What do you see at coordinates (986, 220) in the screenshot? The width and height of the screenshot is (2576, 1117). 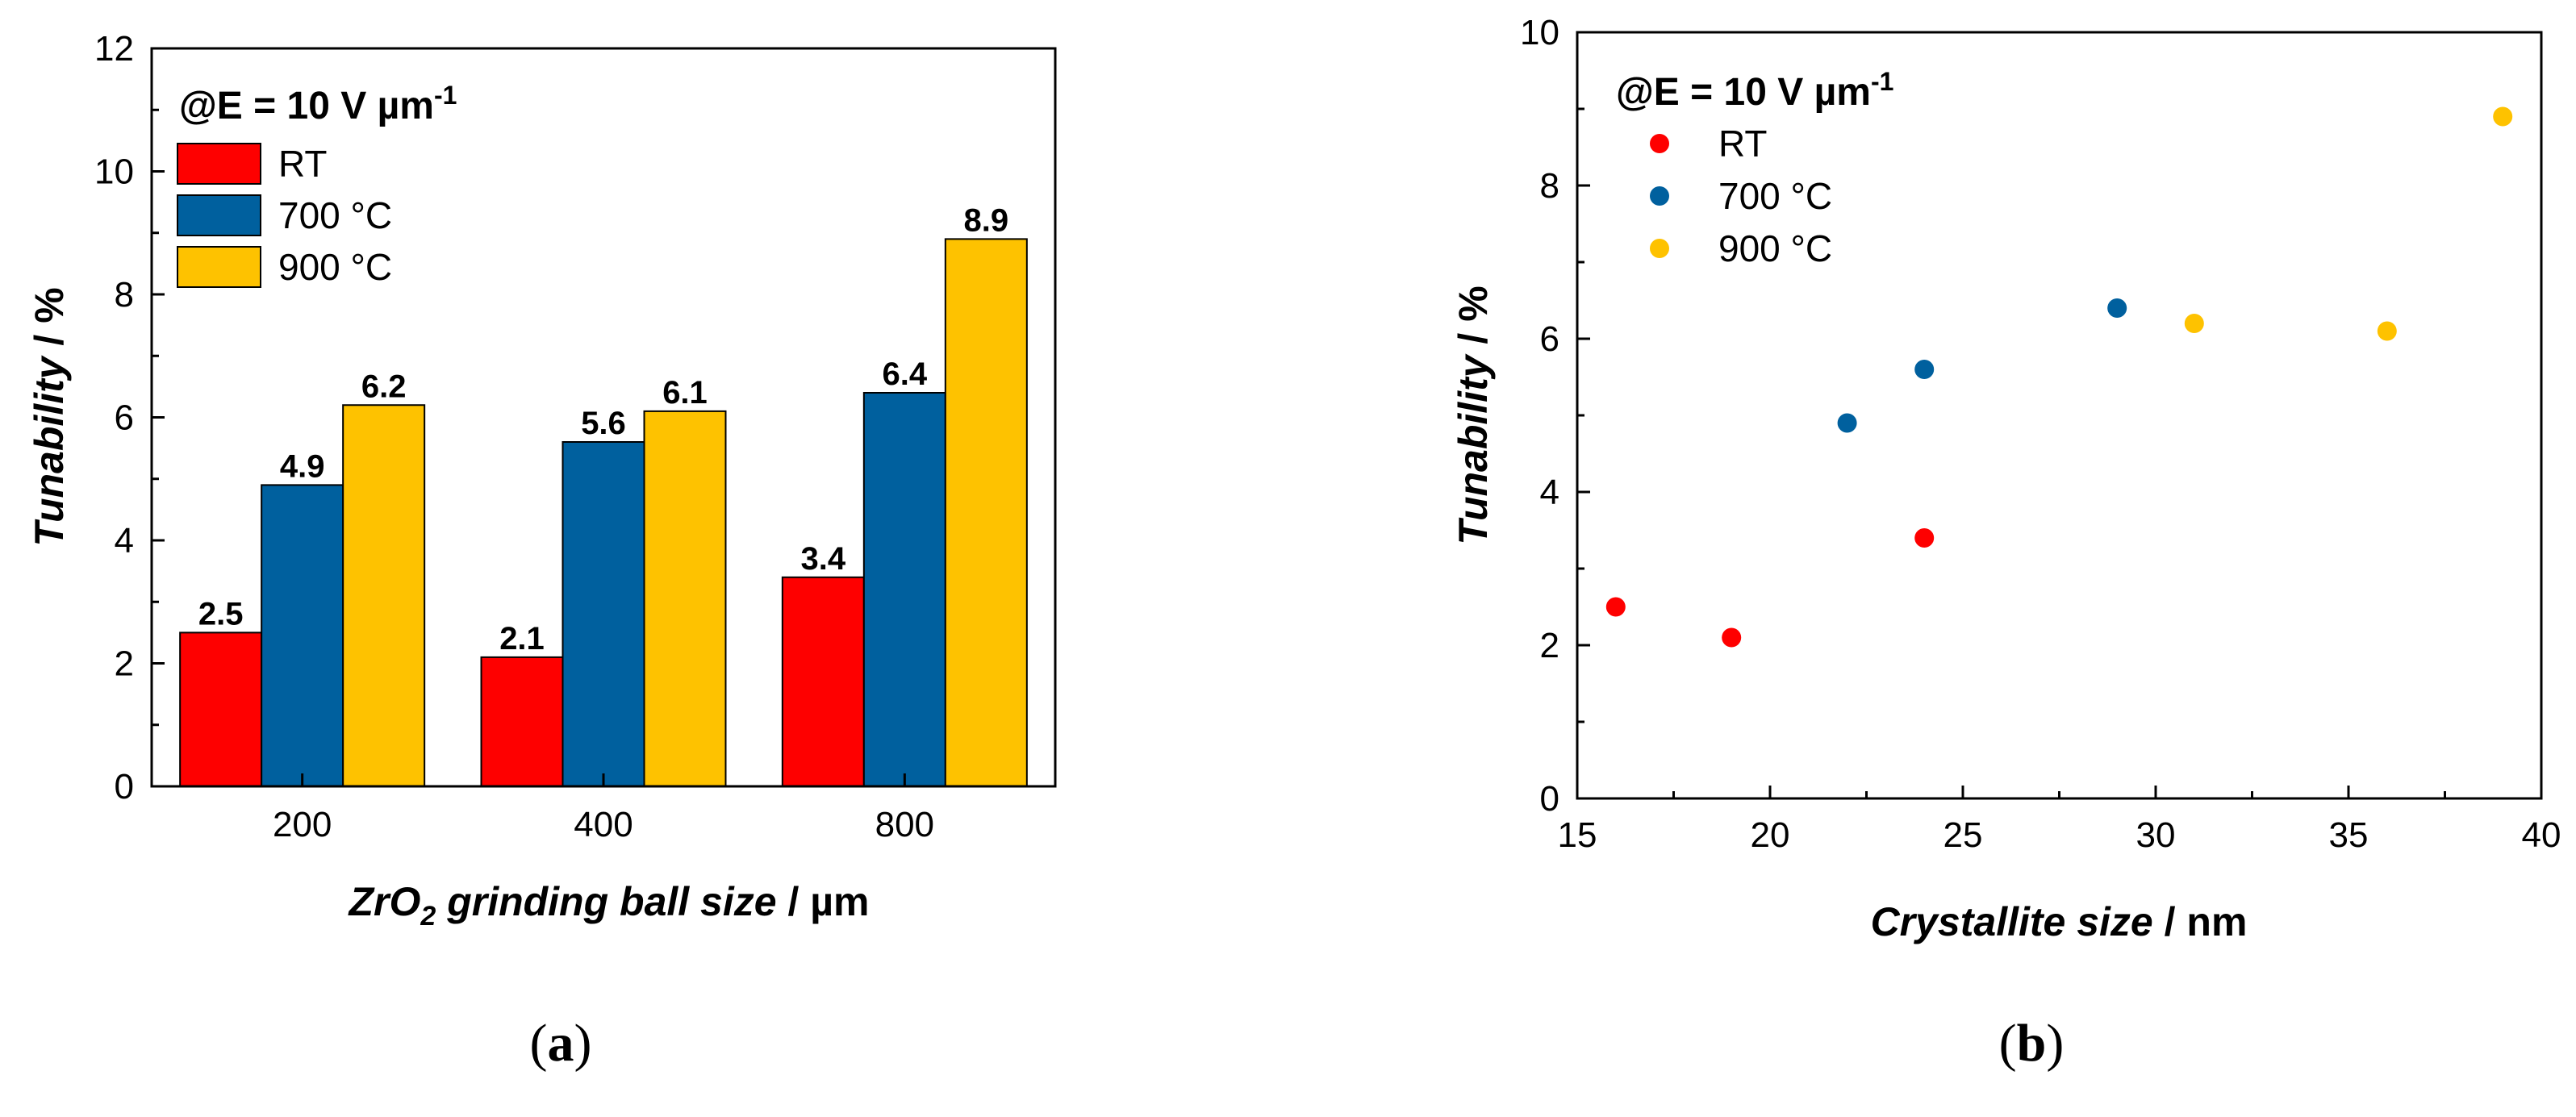 I see `panel-a-bar-value-label: 8.9` at bounding box center [986, 220].